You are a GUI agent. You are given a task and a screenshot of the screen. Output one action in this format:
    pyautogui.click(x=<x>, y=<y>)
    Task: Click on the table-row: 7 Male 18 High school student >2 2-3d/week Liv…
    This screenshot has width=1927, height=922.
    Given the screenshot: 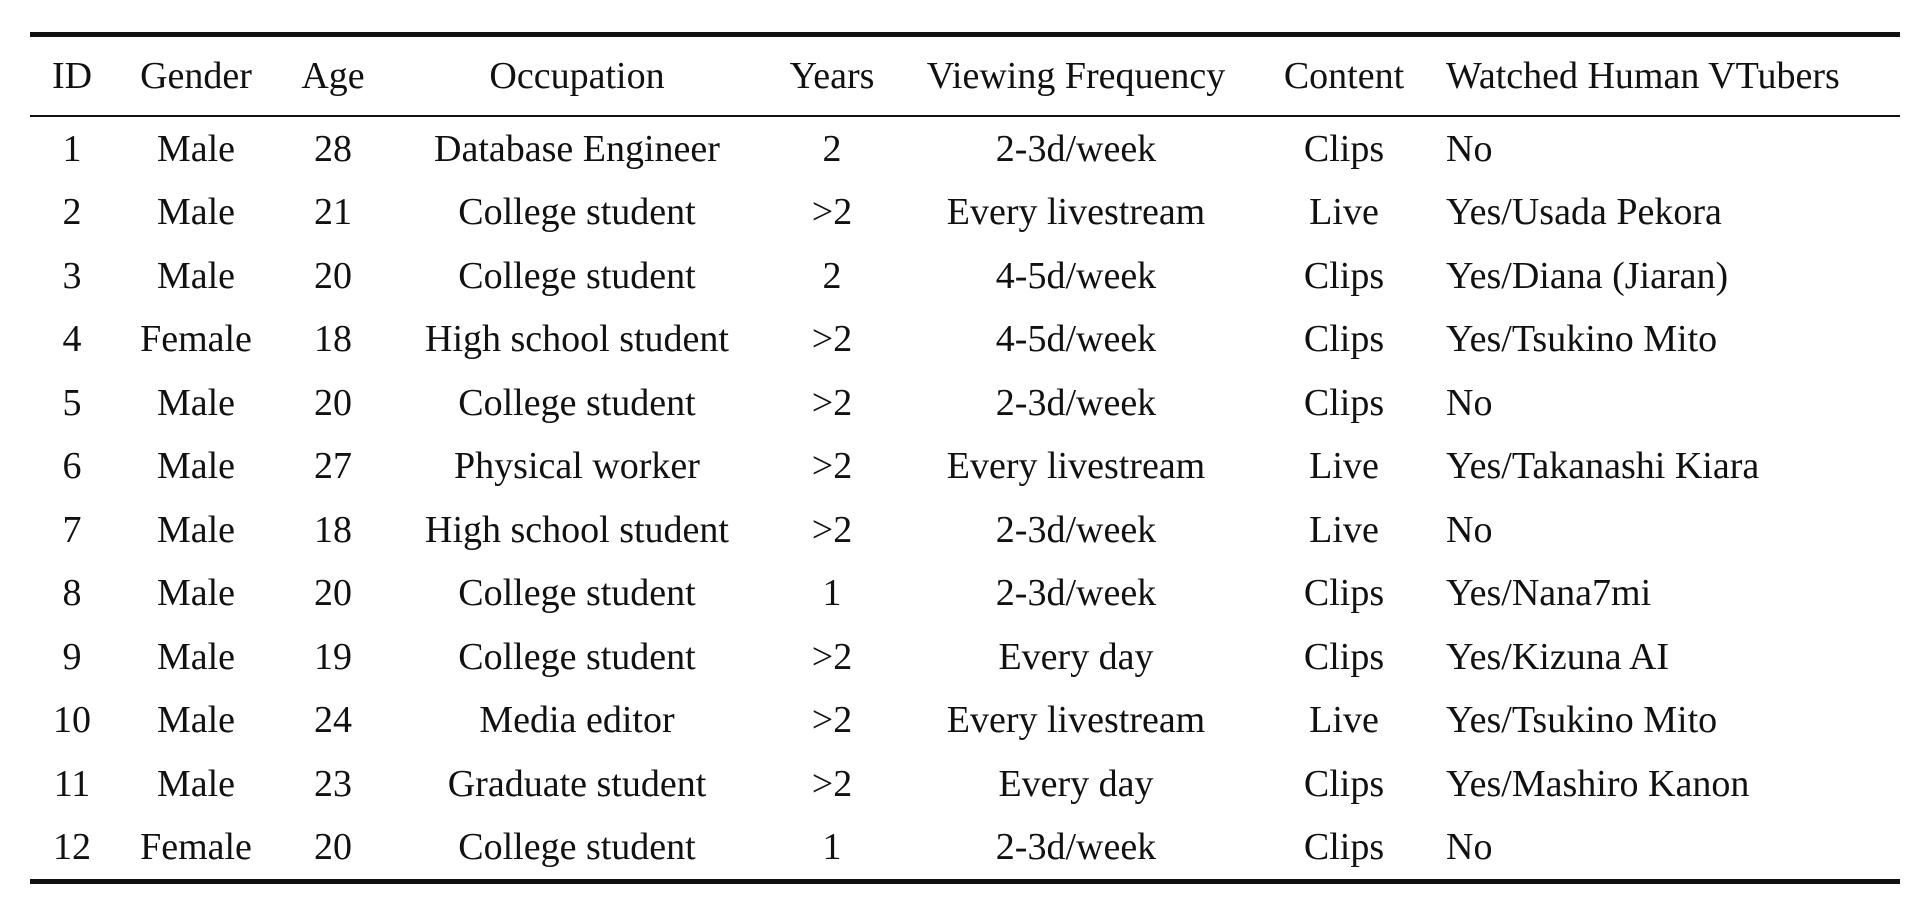 What is the action you would take?
    pyautogui.click(x=965, y=530)
    